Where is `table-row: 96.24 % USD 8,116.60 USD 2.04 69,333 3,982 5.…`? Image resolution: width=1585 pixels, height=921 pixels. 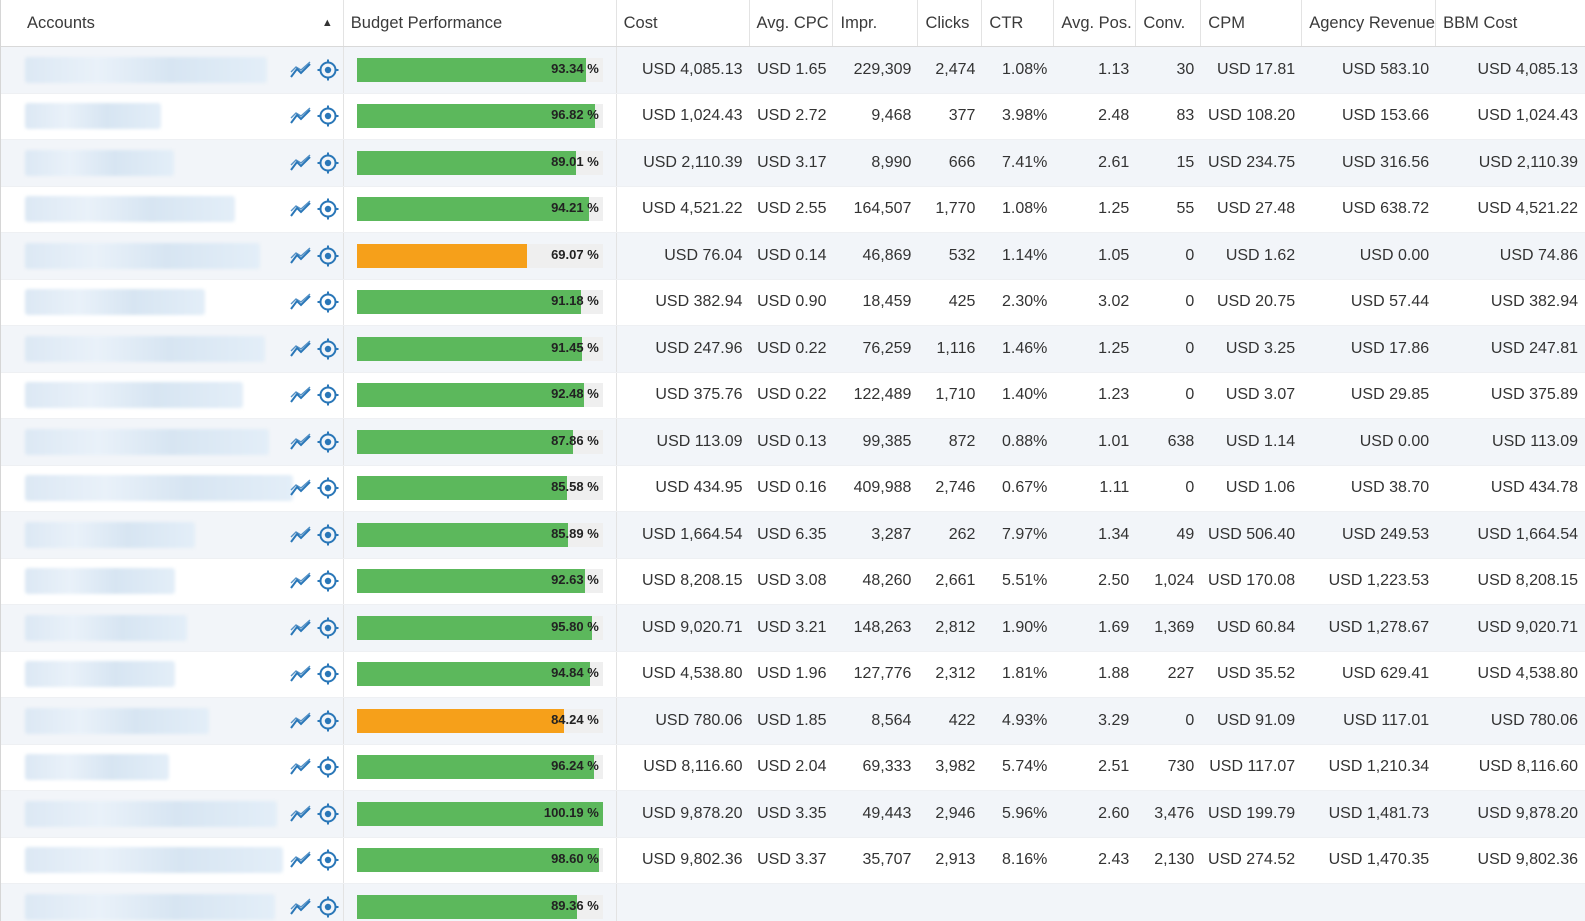 table-row: 96.24 % USD 8,116.60 USD 2.04 69,333 3,982 5.… is located at coordinates (793, 767).